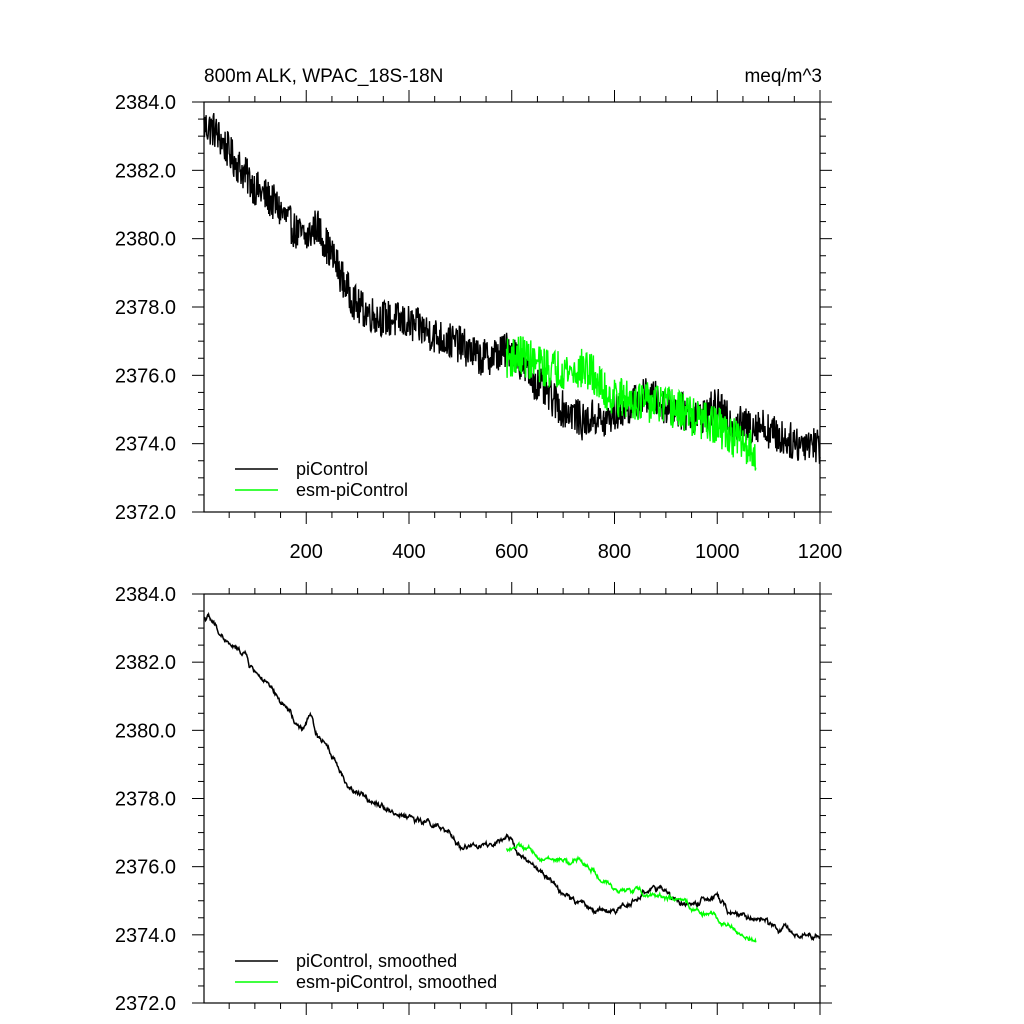 This screenshot has width=1024, height=1024. I want to click on legend-label: esm-piControl, smoothed, so click(396, 982).